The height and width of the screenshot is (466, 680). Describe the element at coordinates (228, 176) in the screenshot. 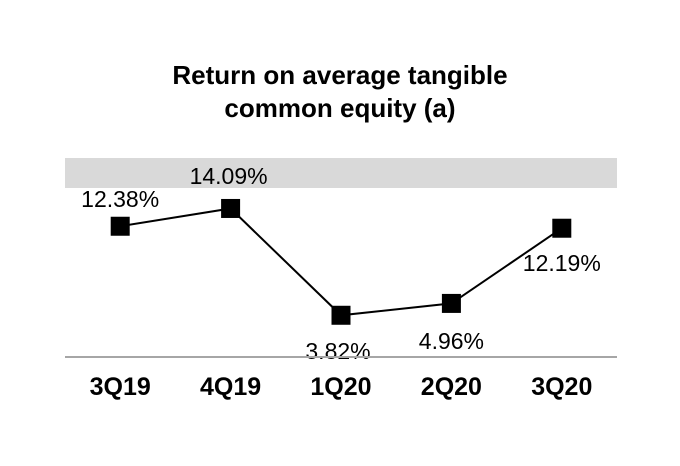

I see `data-label: 14.09%` at that location.